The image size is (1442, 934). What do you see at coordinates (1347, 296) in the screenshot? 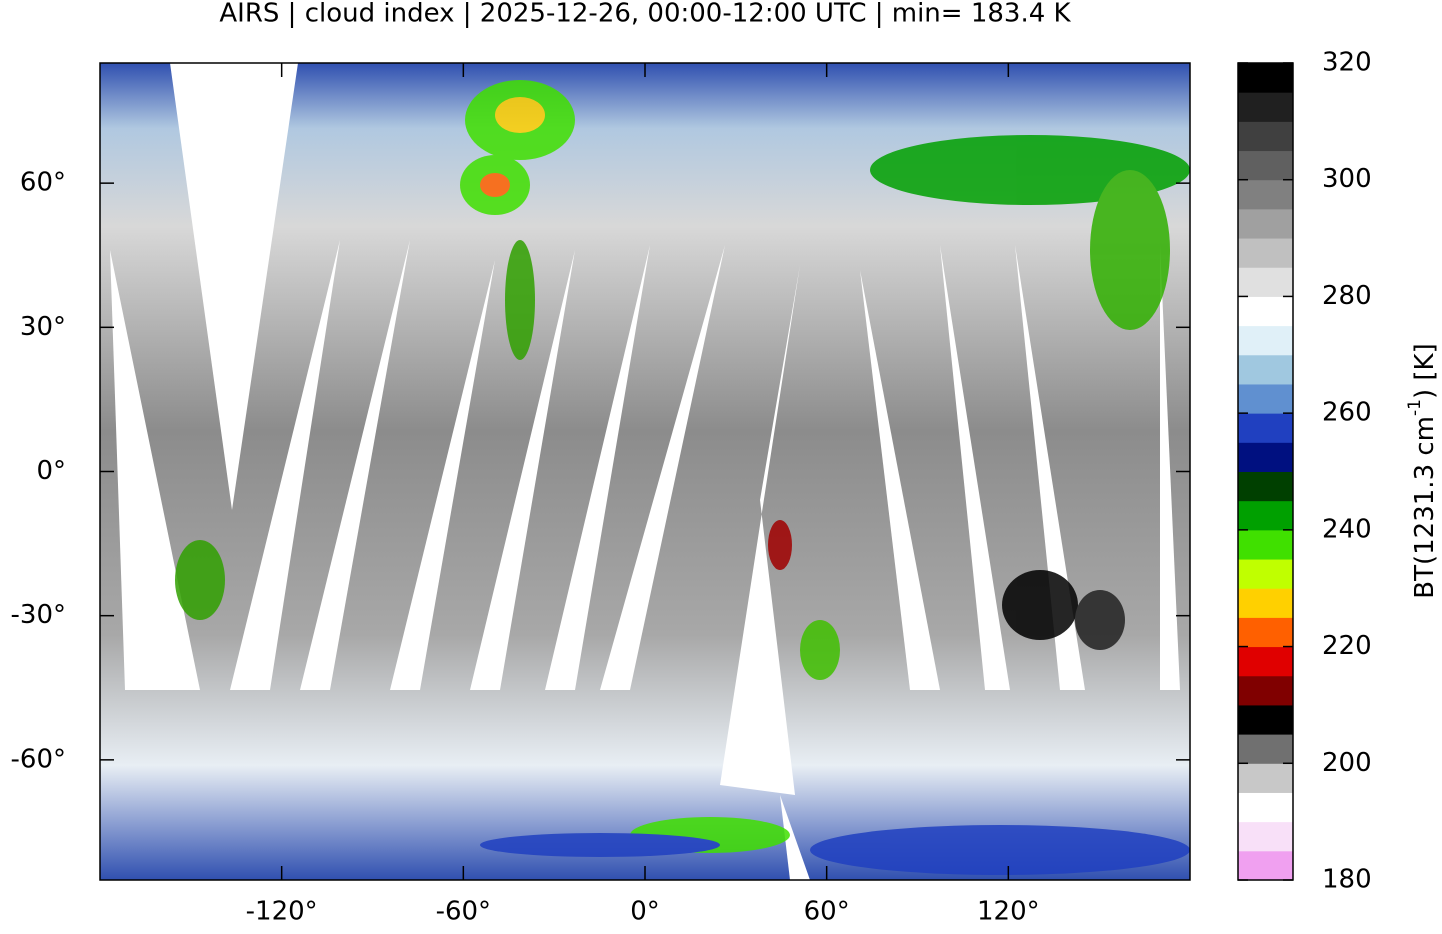
I see `colorbar-tick-label: 280` at bounding box center [1347, 296].